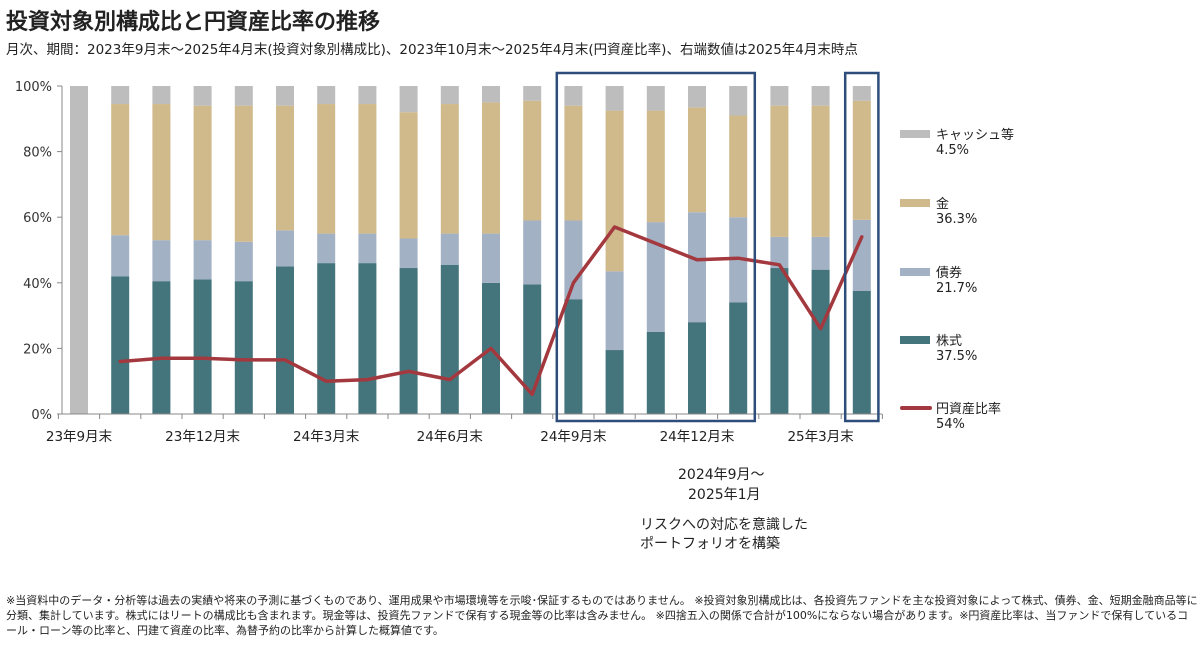 The height and width of the screenshot is (646, 1204). What do you see at coordinates (915, 203) in the screenshot?
I see `legend-swatch-gold` at bounding box center [915, 203].